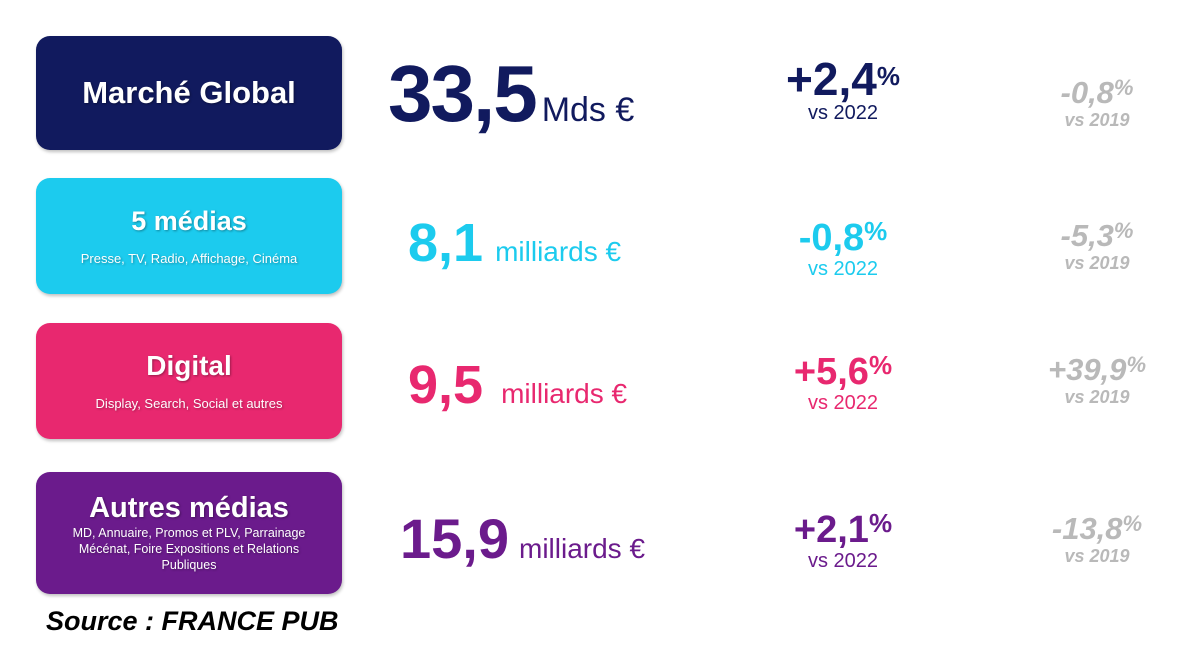 The image size is (1188, 658). I want to click on category-subtitle: Display, Search, Social et autres, so click(189, 403).